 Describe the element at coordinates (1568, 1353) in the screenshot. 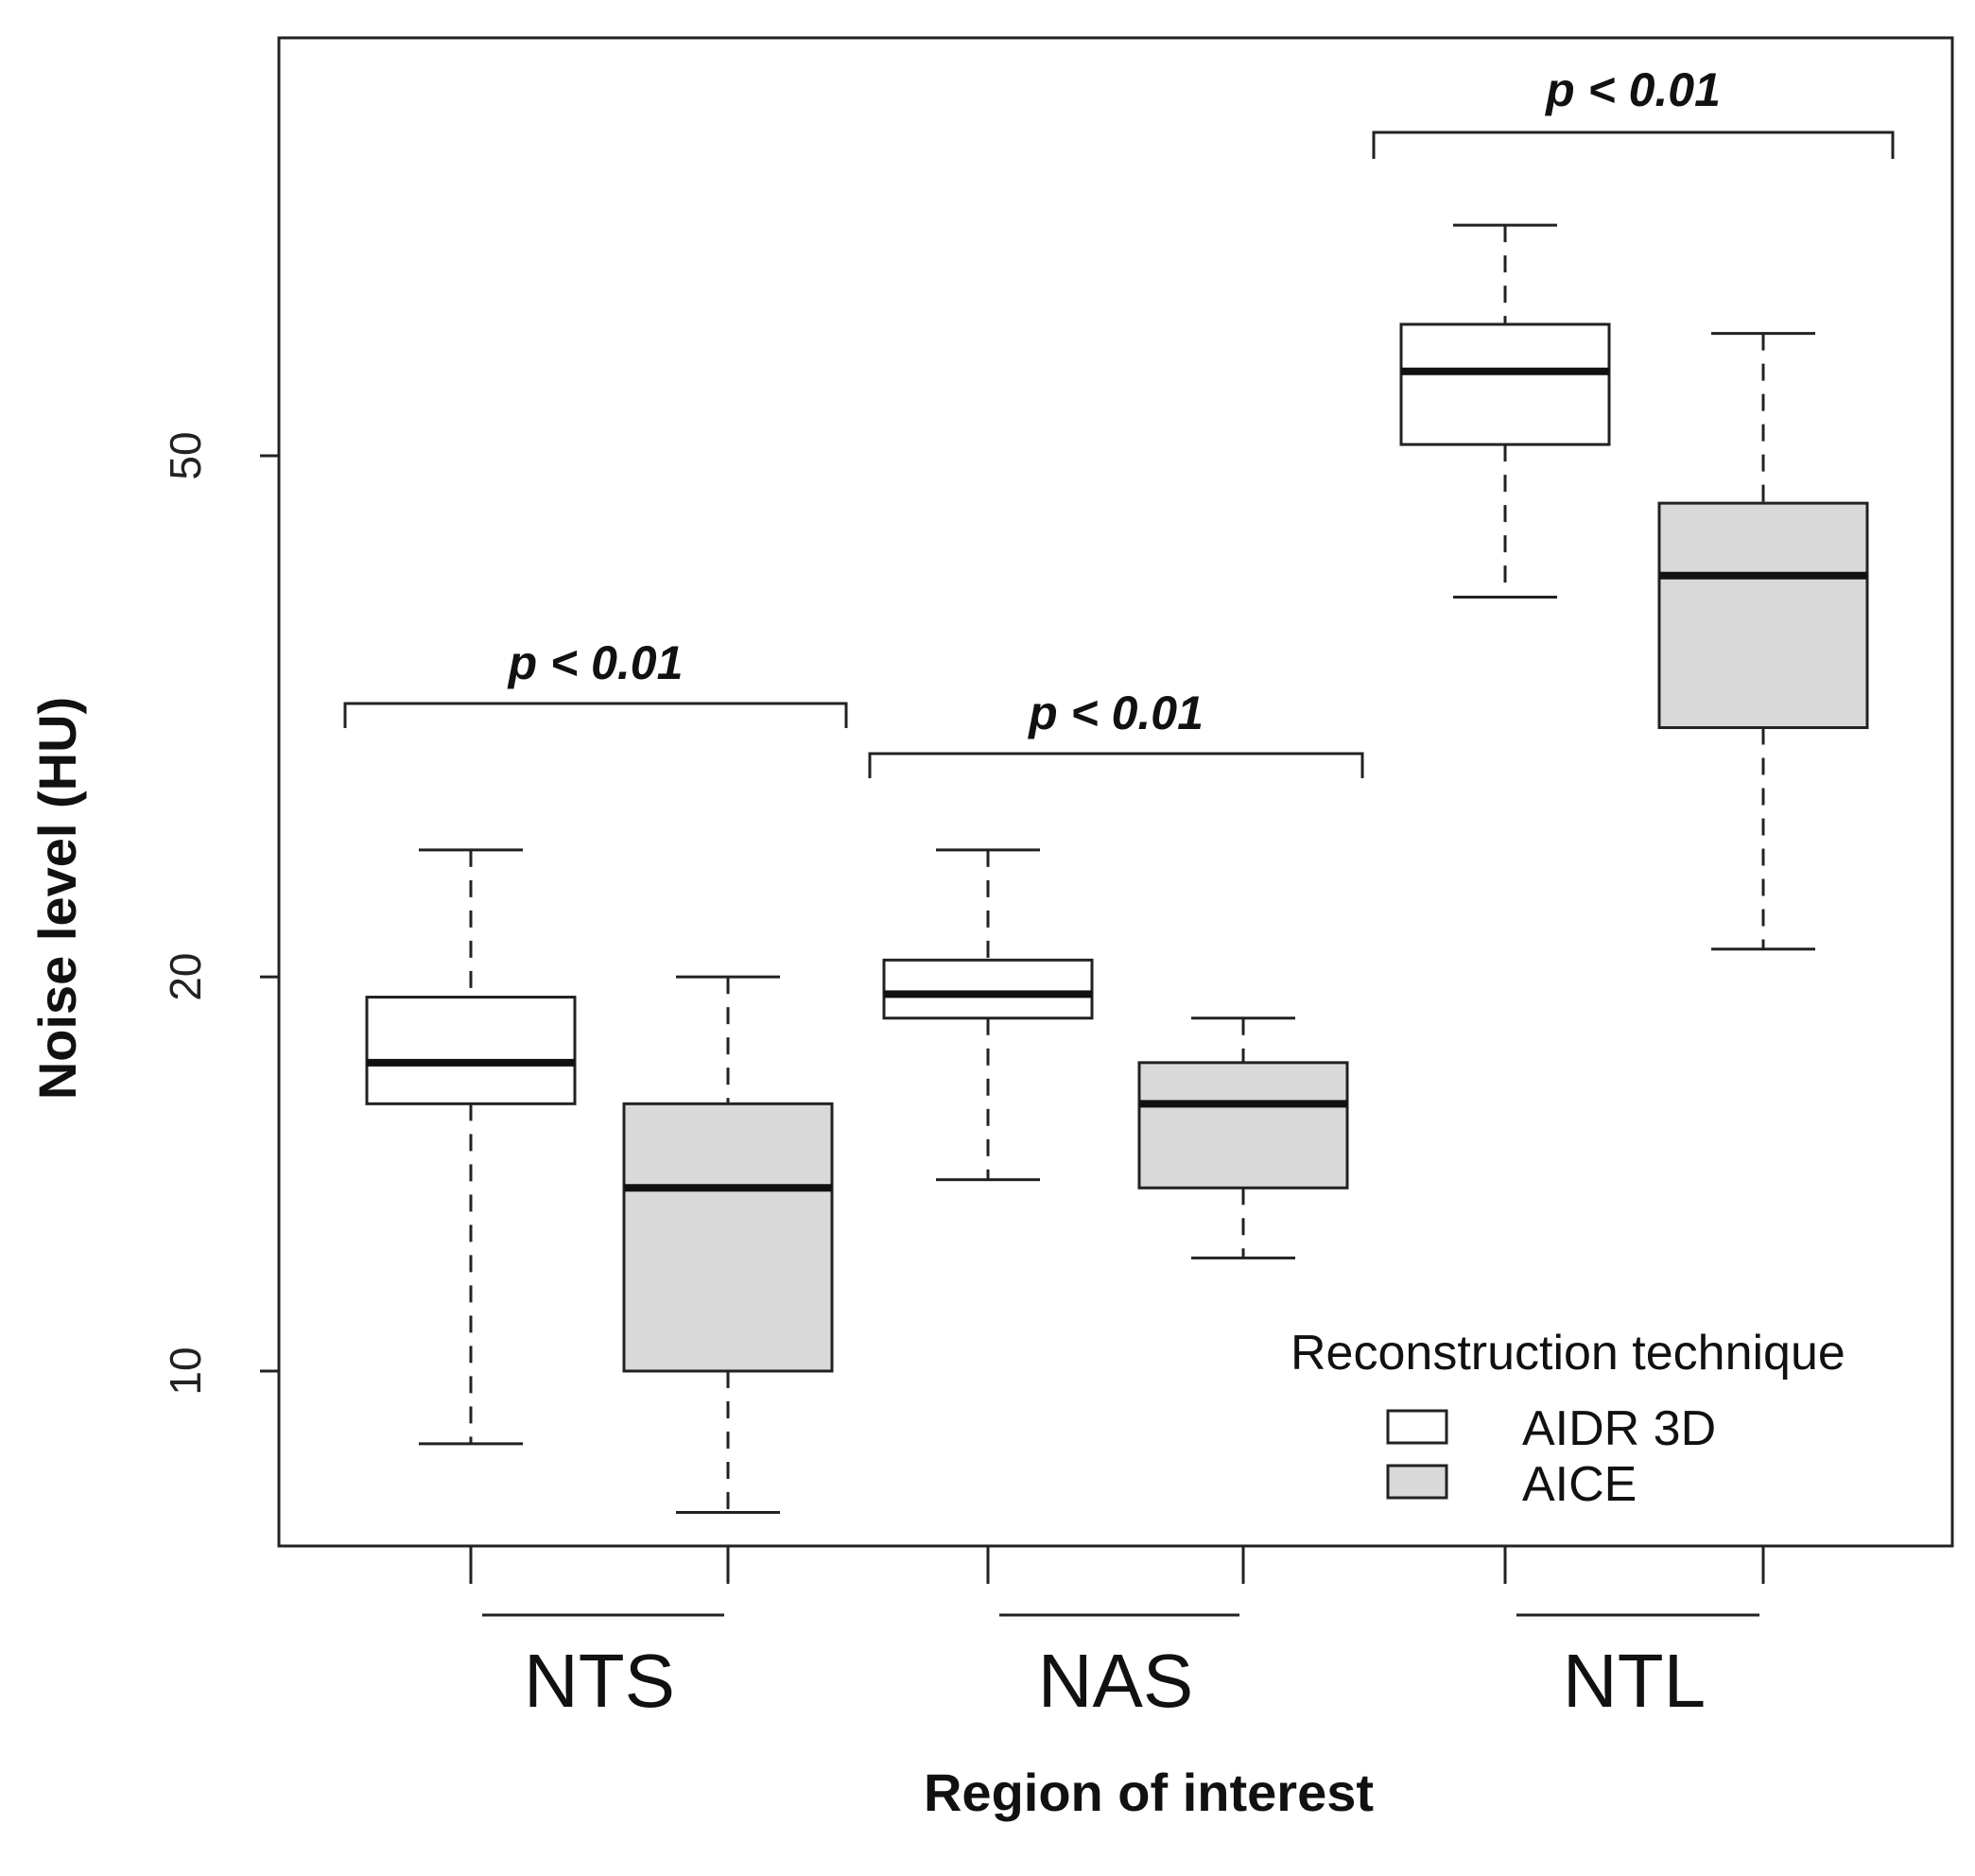

I see `legend-title: Reconstruction technique` at that location.